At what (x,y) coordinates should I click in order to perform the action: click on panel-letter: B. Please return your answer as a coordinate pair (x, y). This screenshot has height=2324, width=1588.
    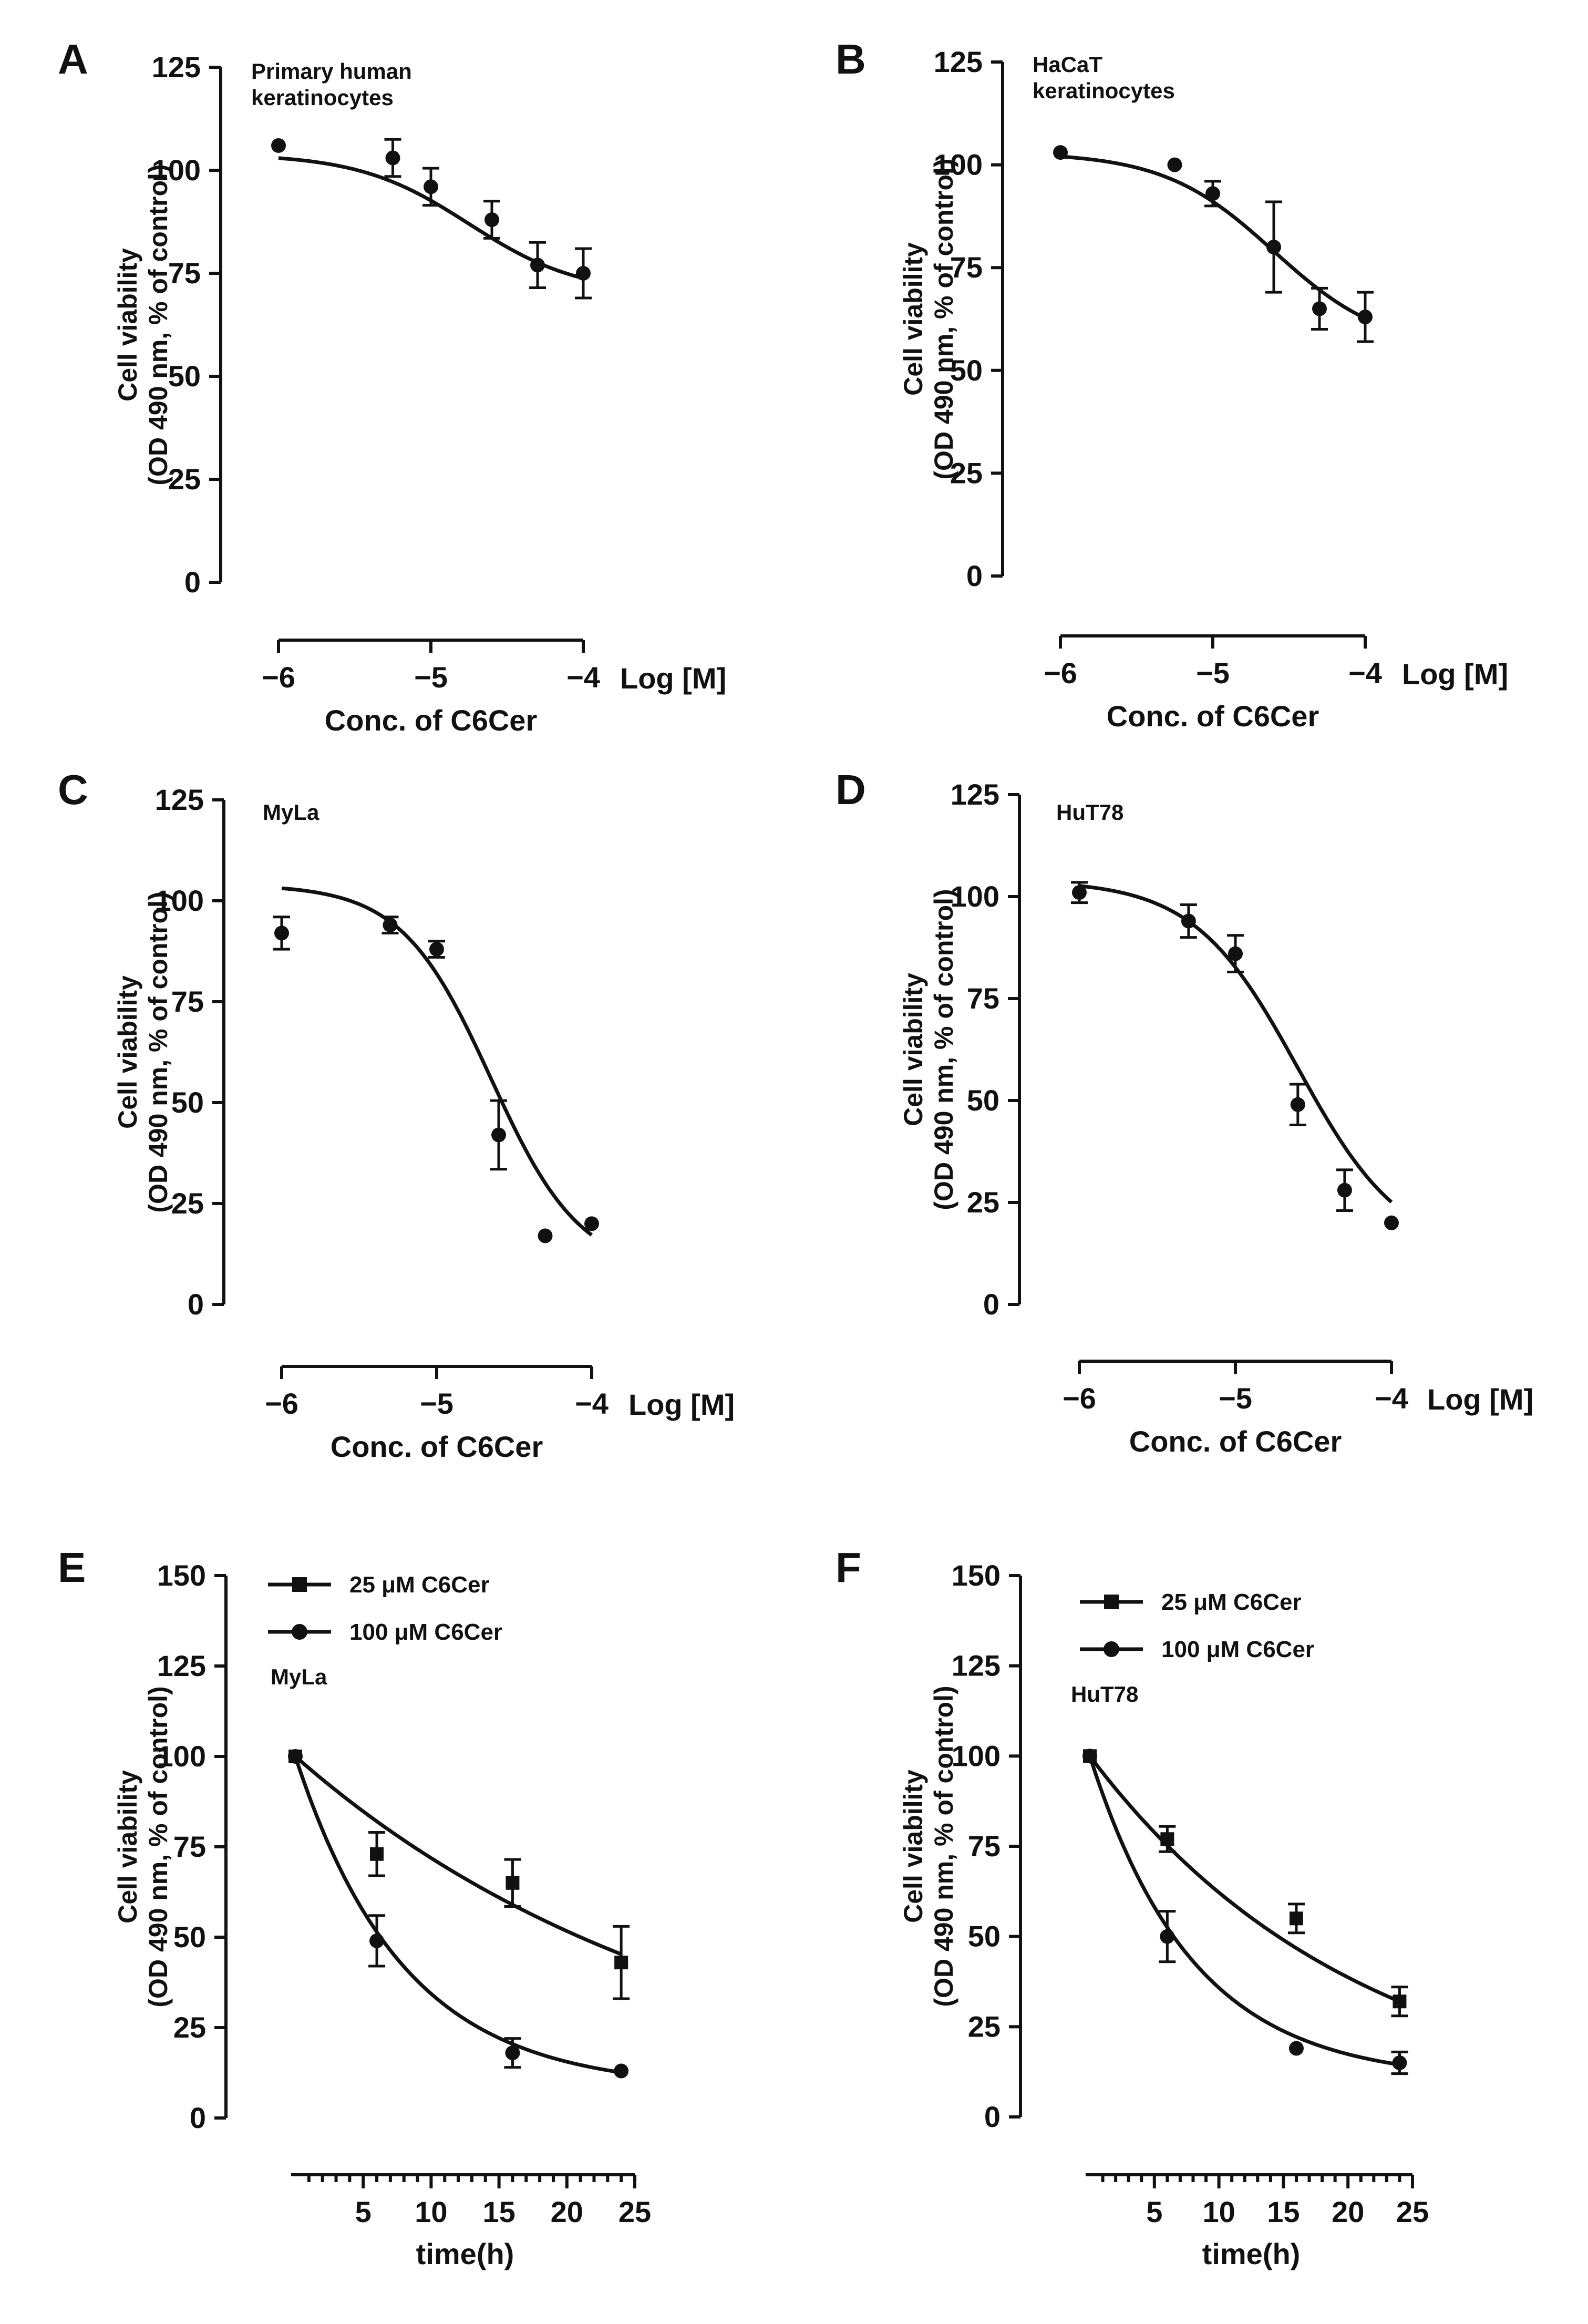
    Looking at the image, I should click on (851, 60).